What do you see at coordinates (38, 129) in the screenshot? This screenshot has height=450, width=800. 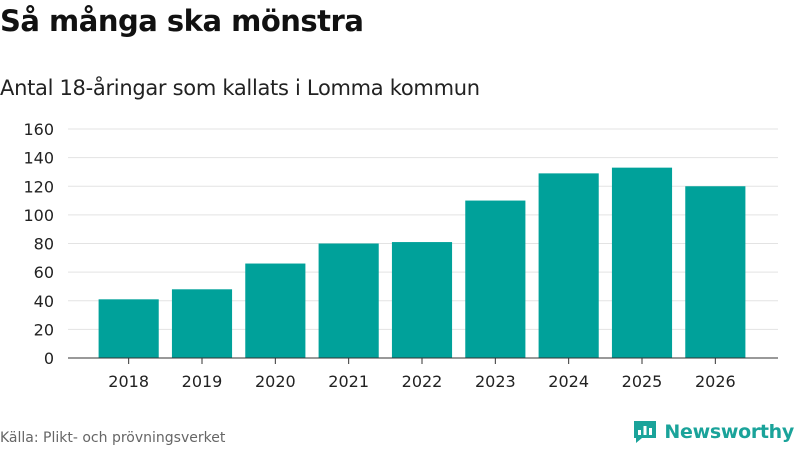 I see `y-tick-label-160: 160` at bounding box center [38, 129].